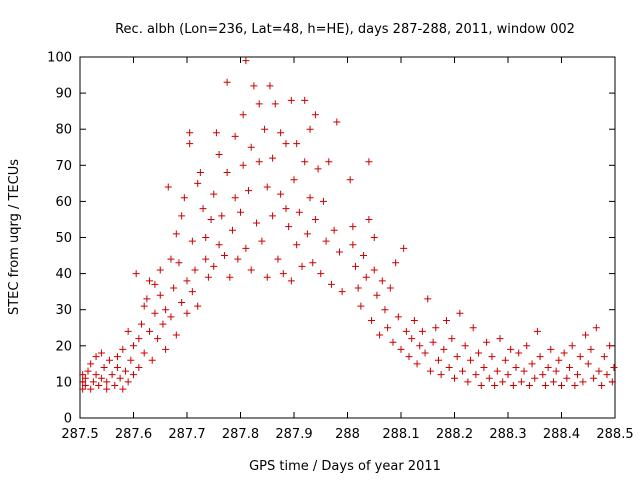 The width and height of the screenshot is (640, 480). What do you see at coordinates (133, 434) in the screenshot?
I see `x-tick-label: 287.6` at bounding box center [133, 434].